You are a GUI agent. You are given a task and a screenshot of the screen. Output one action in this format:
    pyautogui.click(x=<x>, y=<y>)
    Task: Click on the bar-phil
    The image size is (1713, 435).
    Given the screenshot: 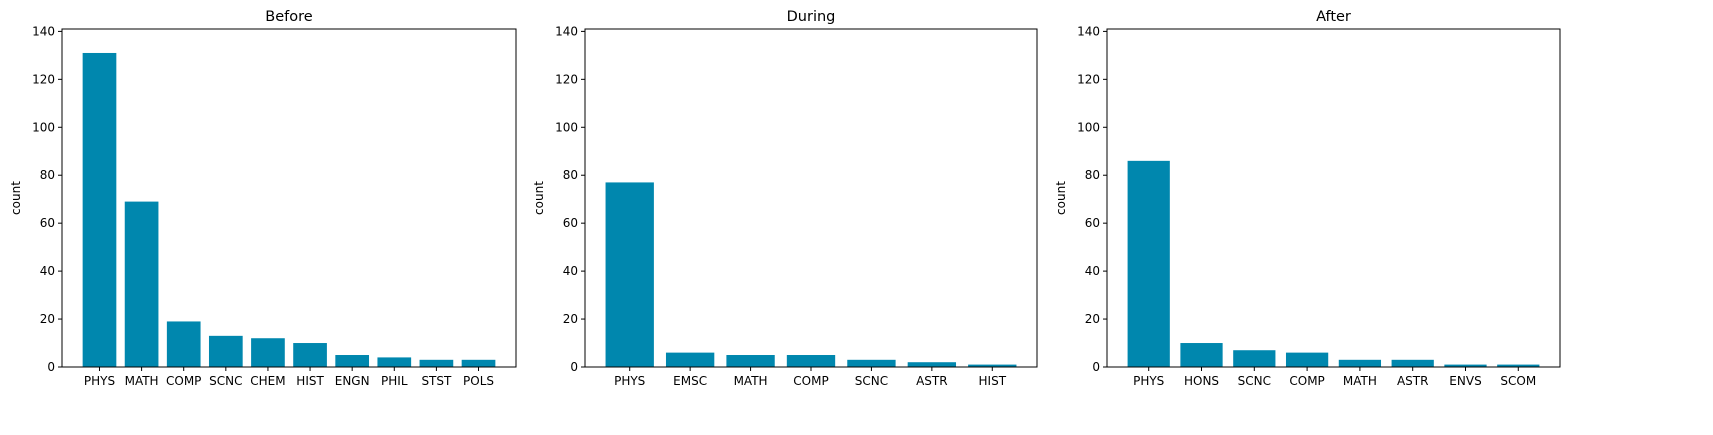 What is the action you would take?
    pyautogui.click(x=394, y=362)
    